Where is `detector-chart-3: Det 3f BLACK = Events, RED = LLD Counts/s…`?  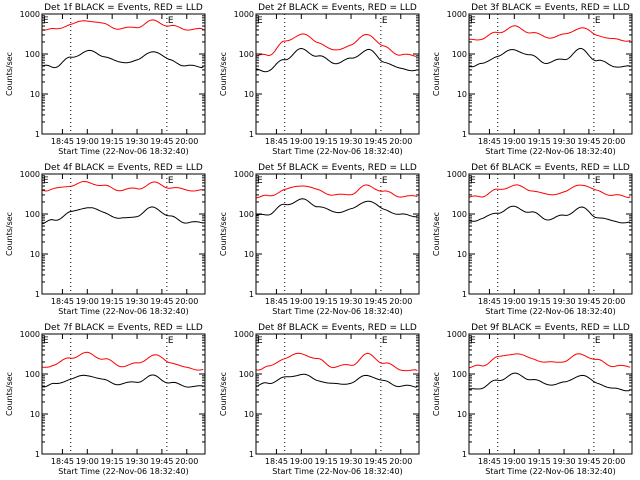 detector-chart-3: Det 3f BLACK = Events, RED = LLD Counts/s… is located at coordinates (532, 79).